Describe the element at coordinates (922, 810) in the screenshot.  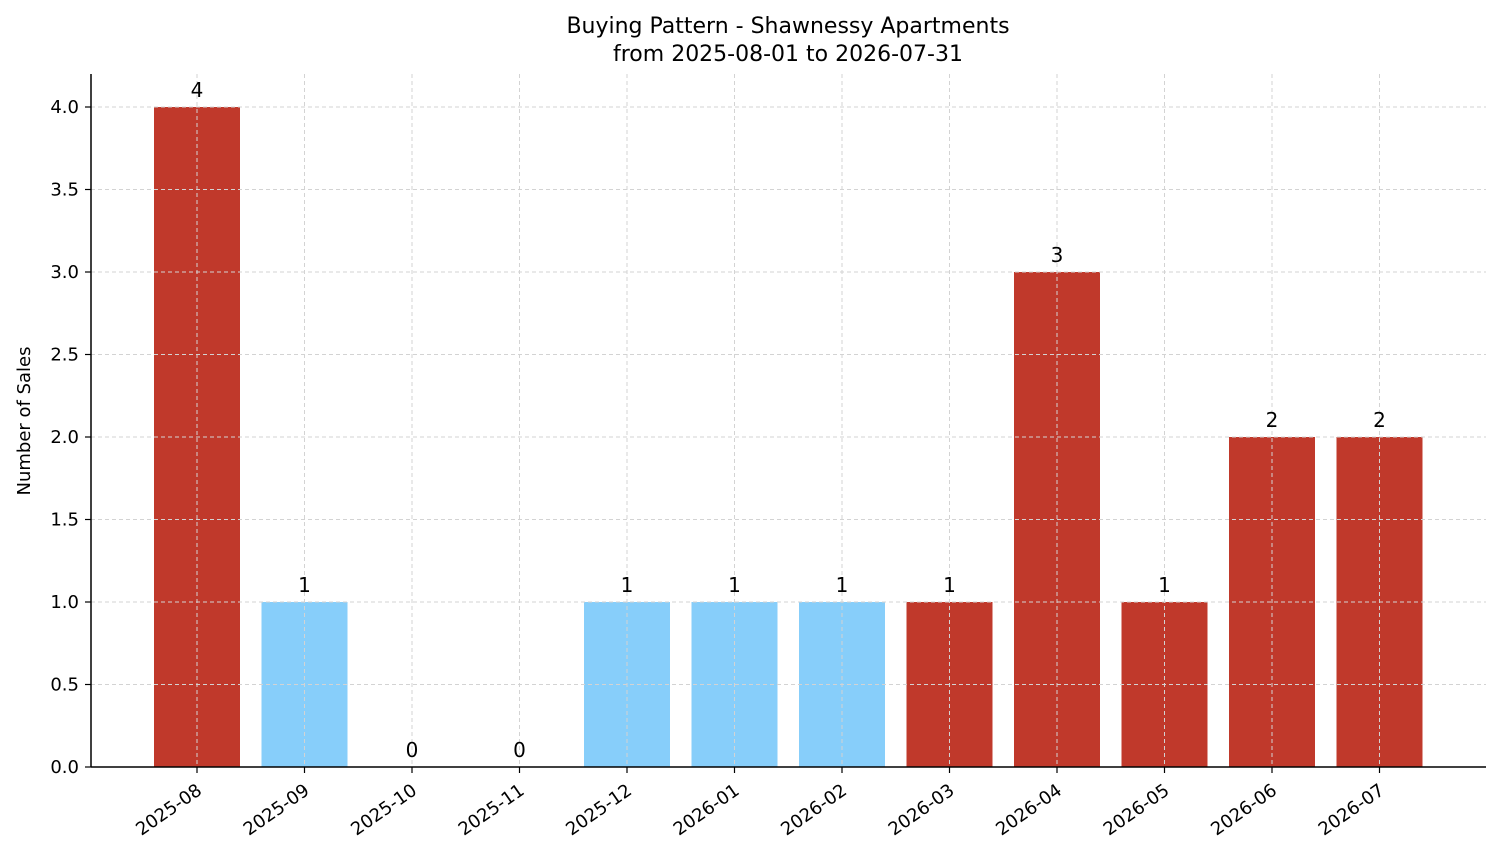
I see `x-tick-label: 2026-03` at that location.